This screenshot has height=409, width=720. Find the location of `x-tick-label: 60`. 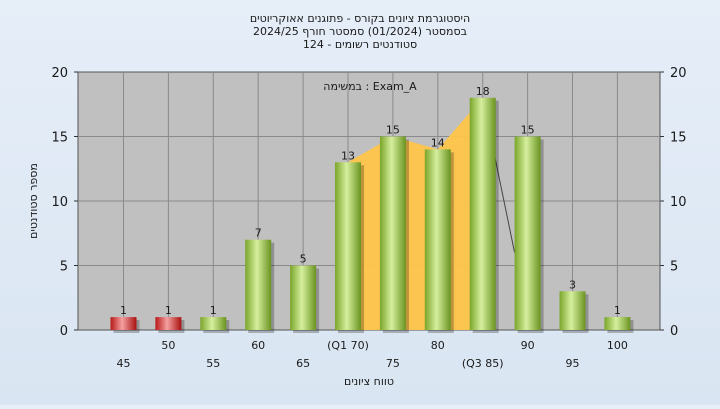

x-tick-label: 60 is located at coordinates (258, 345).